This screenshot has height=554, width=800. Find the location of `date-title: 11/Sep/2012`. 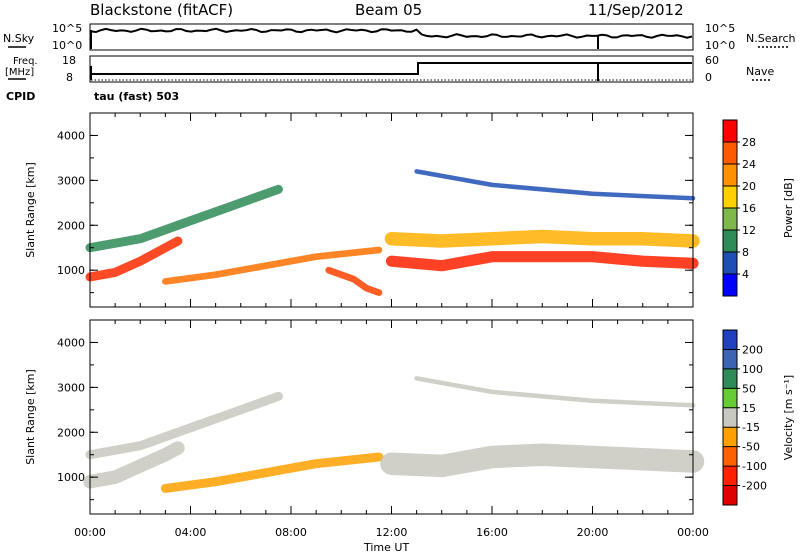

date-title: 11/Sep/2012 is located at coordinates (636, 10).